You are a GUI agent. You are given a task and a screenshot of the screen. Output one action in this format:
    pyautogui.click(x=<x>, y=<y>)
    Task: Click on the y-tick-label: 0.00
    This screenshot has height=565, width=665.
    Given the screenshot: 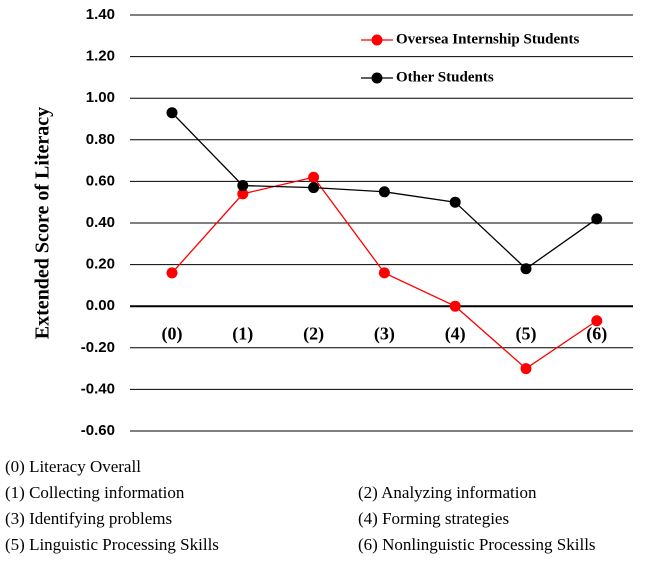 What is the action you would take?
    pyautogui.click(x=100, y=305)
    